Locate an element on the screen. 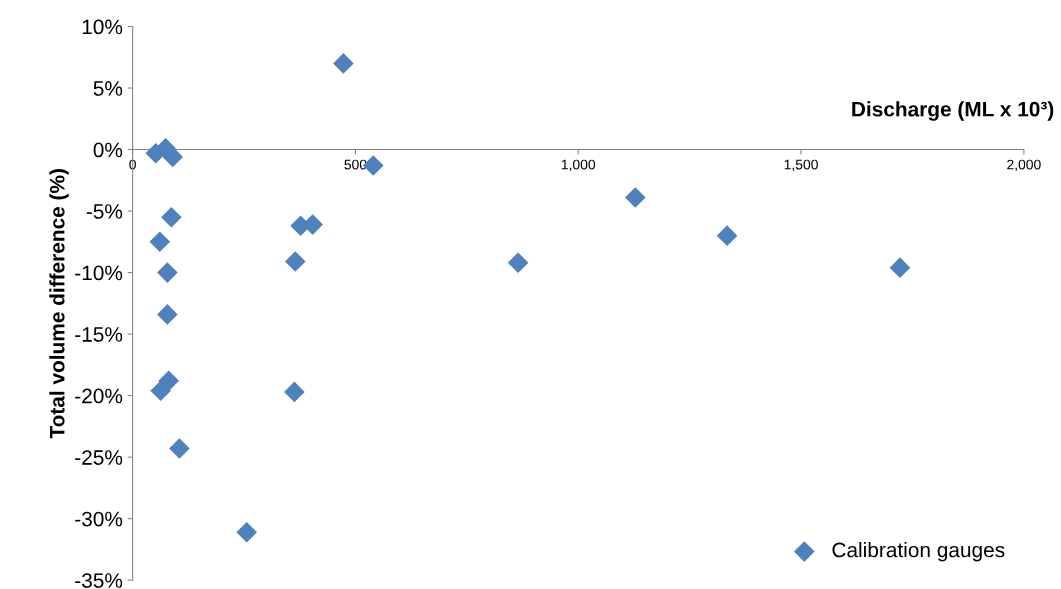 This screenshot has height=589, width=1061. legend-label: Calibration gauges is located at coordinates (918, 551).